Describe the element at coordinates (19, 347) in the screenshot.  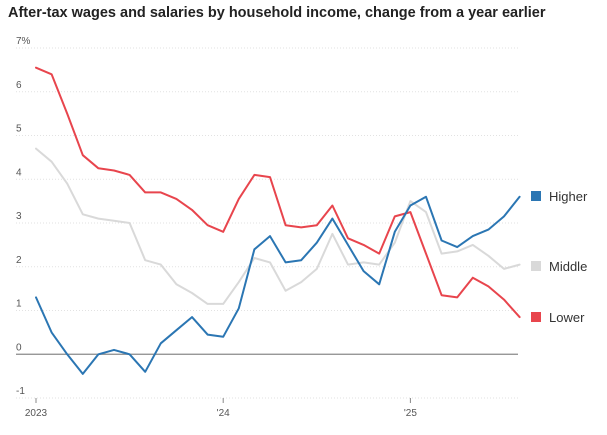
I see `y-tick-label: 0` at that location.